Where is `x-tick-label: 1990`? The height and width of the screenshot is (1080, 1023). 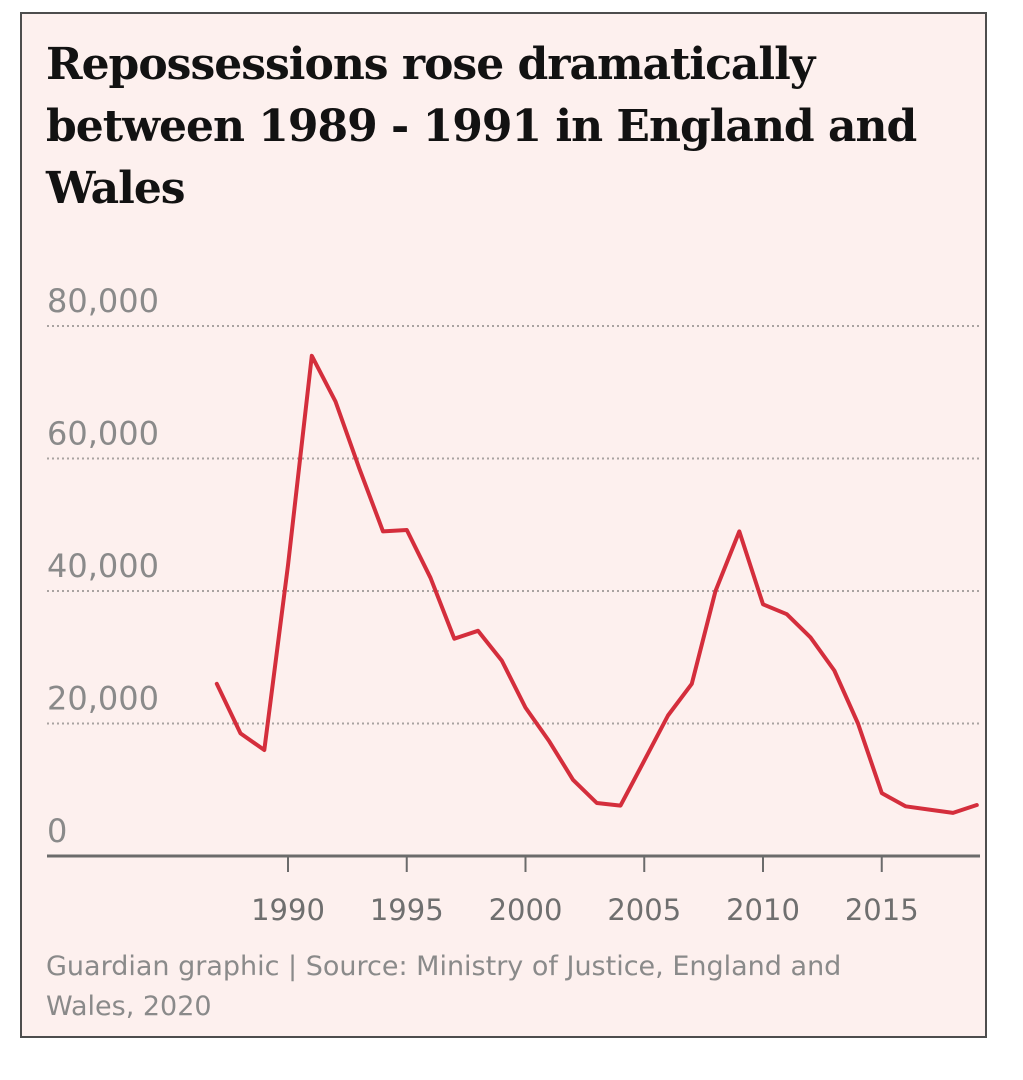 x-tick-label: 1990 is located at coordinates (288, 910).